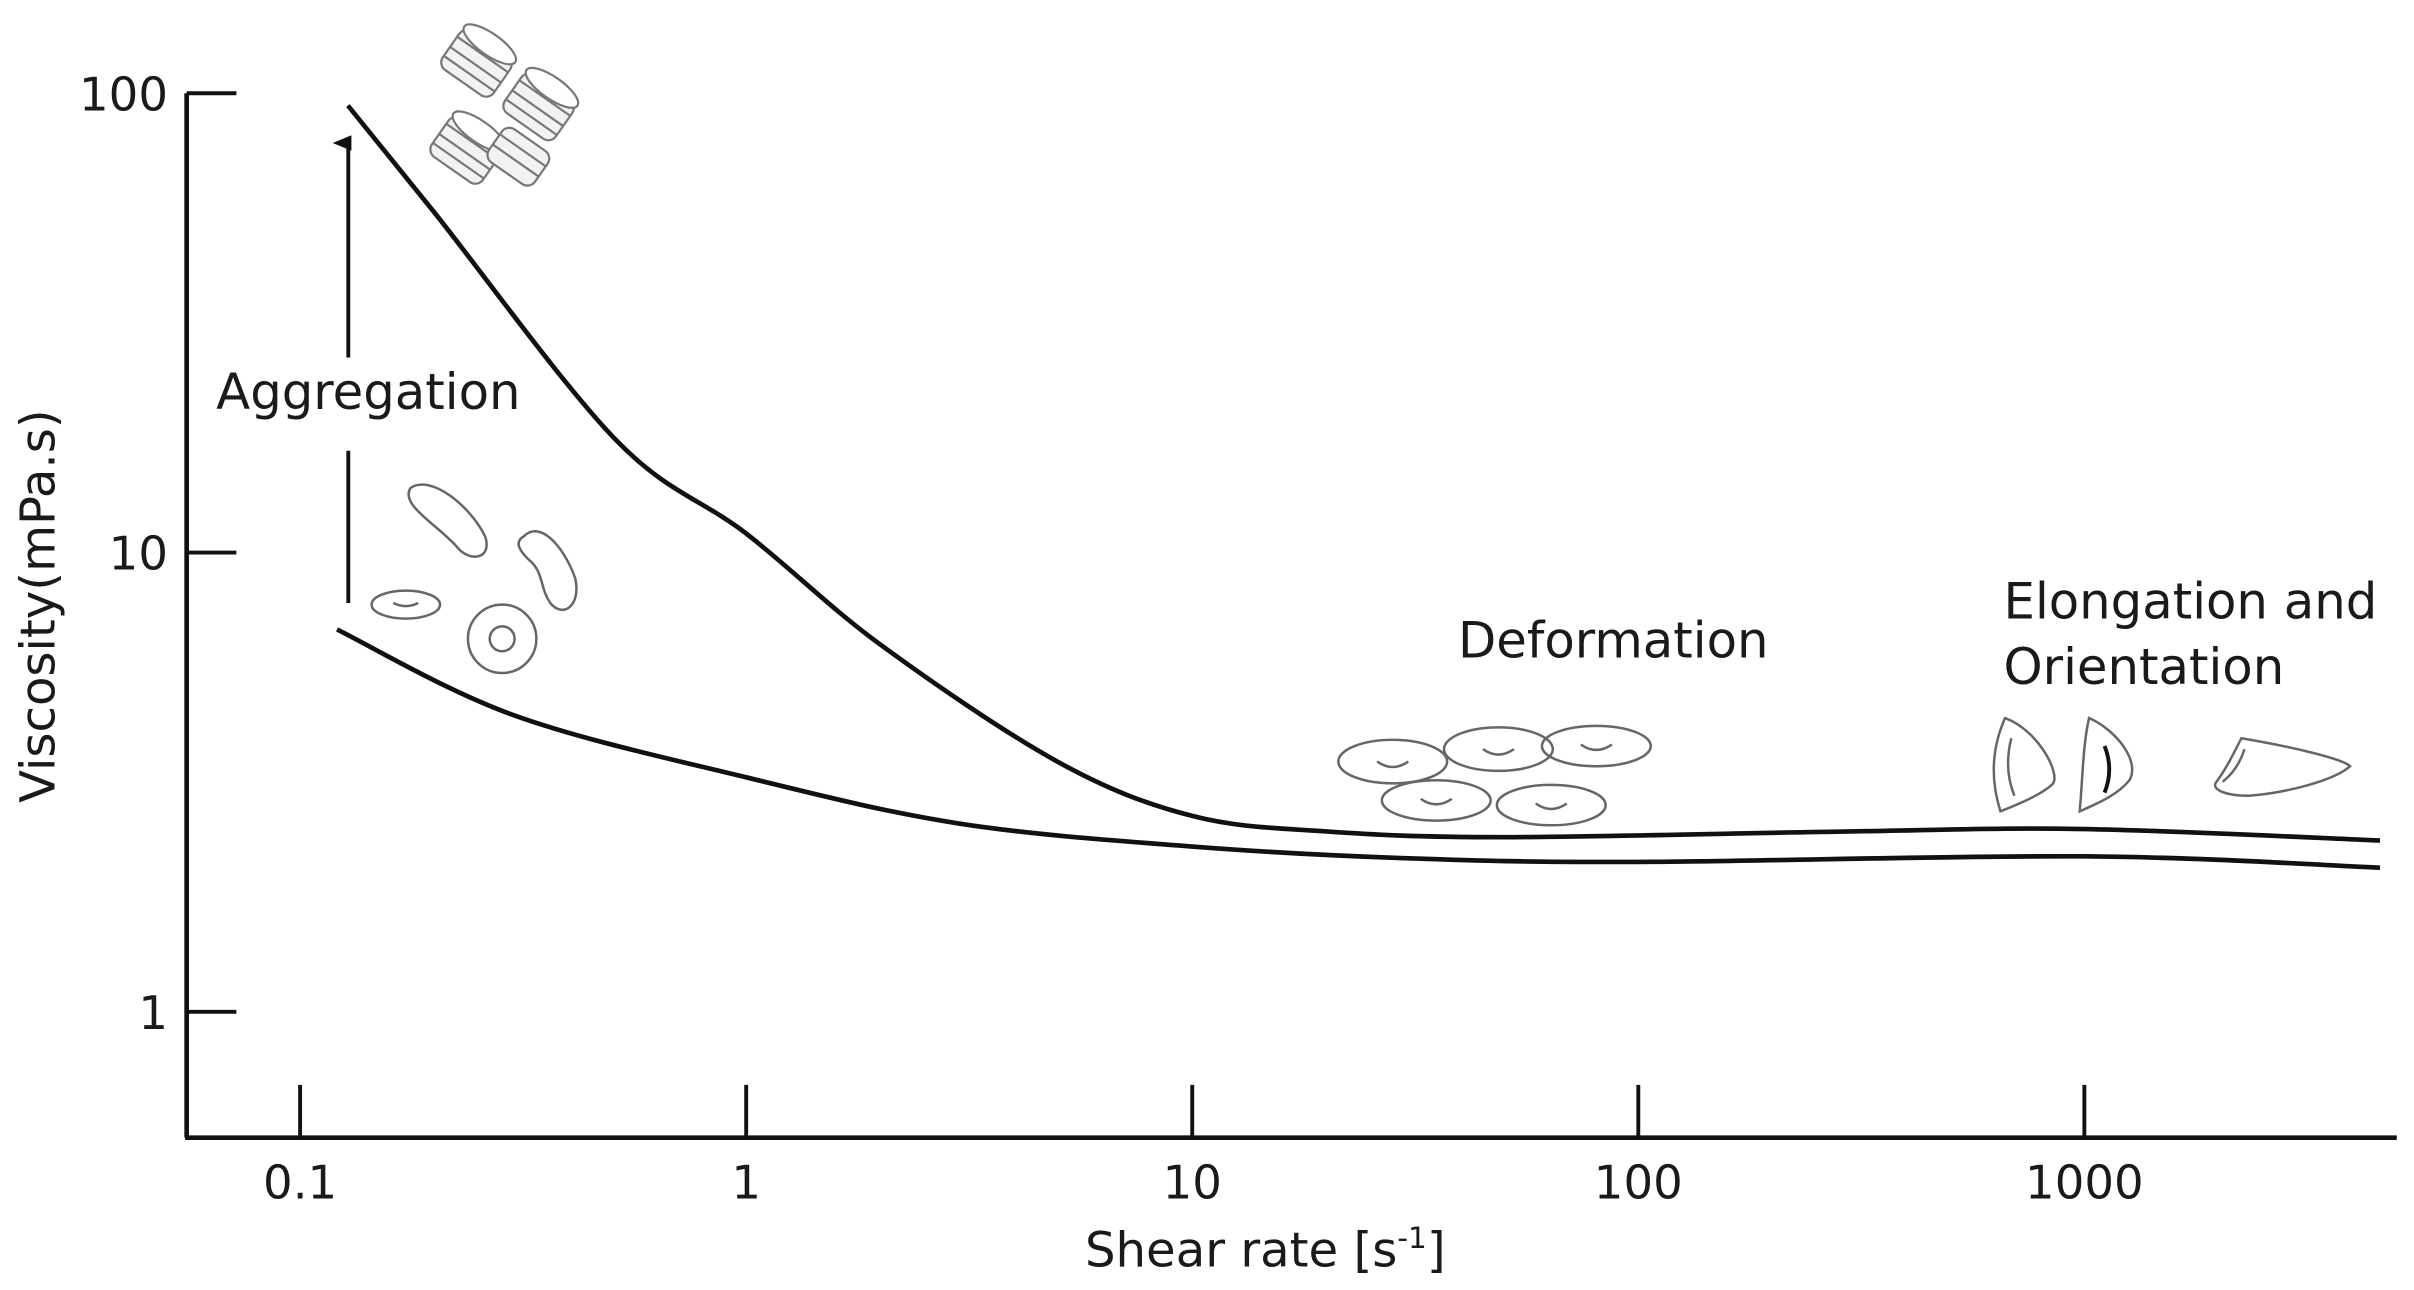  Describe the element at coordinates (474, 579) in the screenshot. I see `individual-cells-illustration` at that location.